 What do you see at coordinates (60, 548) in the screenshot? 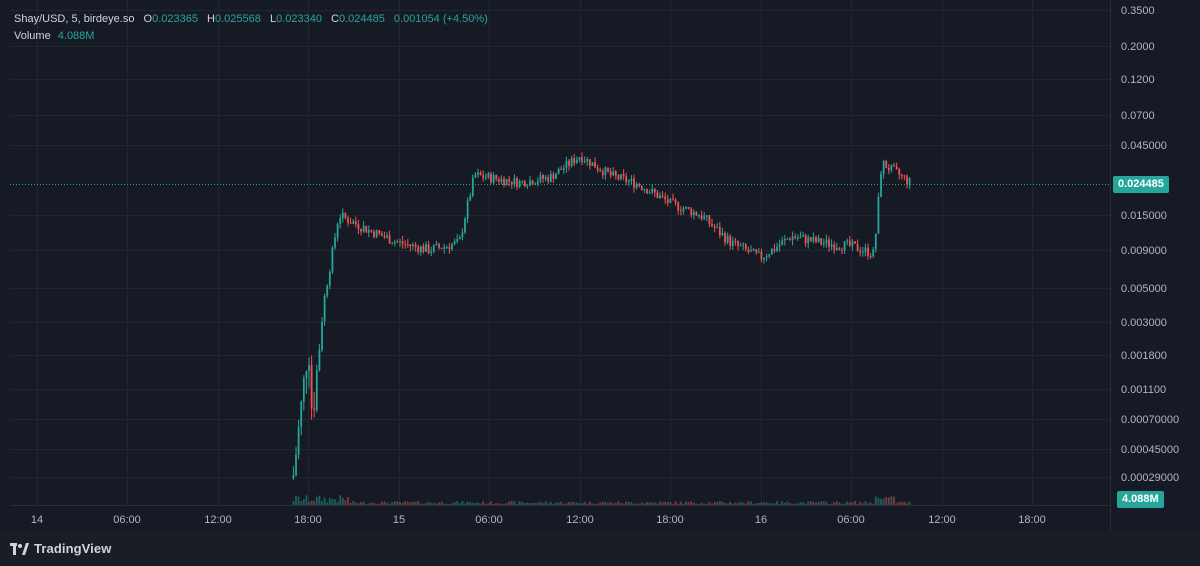
I see `tradingview-logo: TradingView` at bounding box center [60, 548].